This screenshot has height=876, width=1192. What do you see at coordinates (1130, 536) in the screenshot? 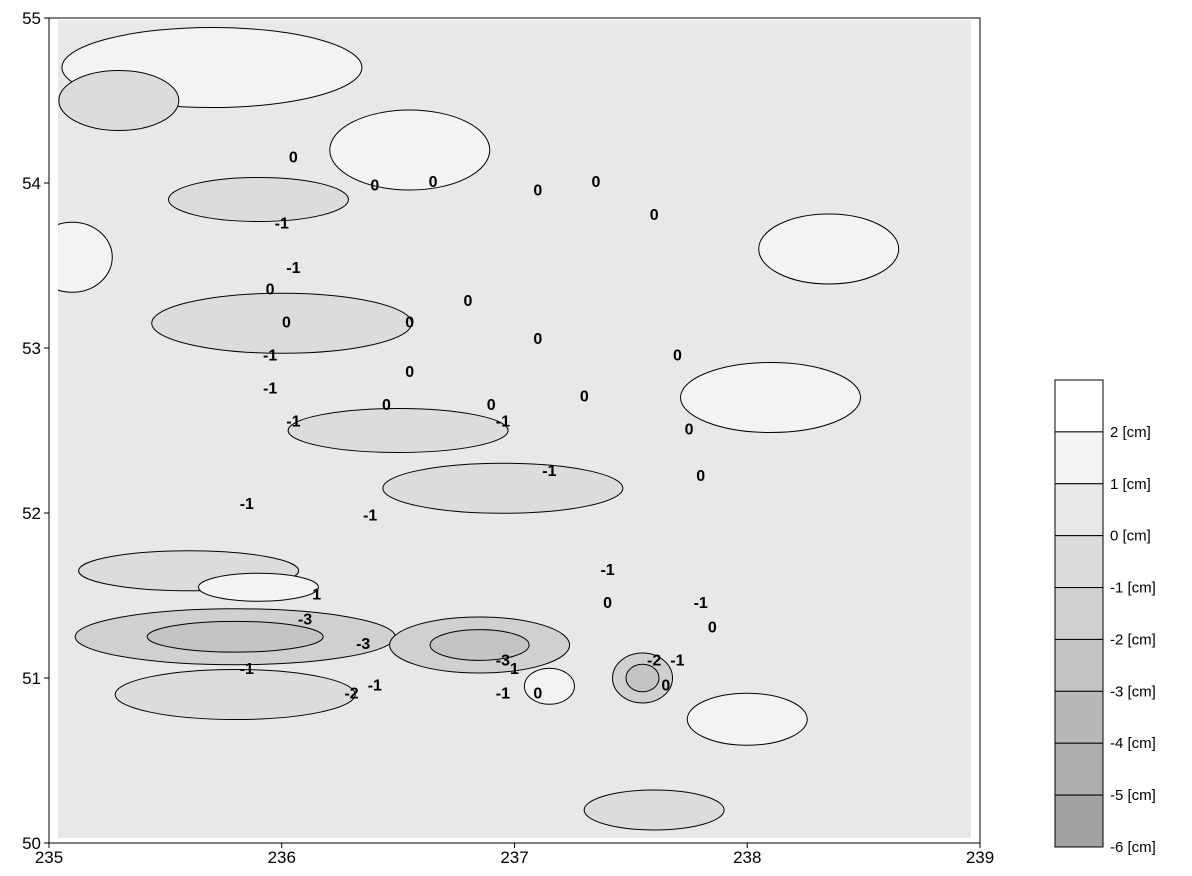
I see `legend-label: 0 [cm]` at bounding box center [1130, 536].